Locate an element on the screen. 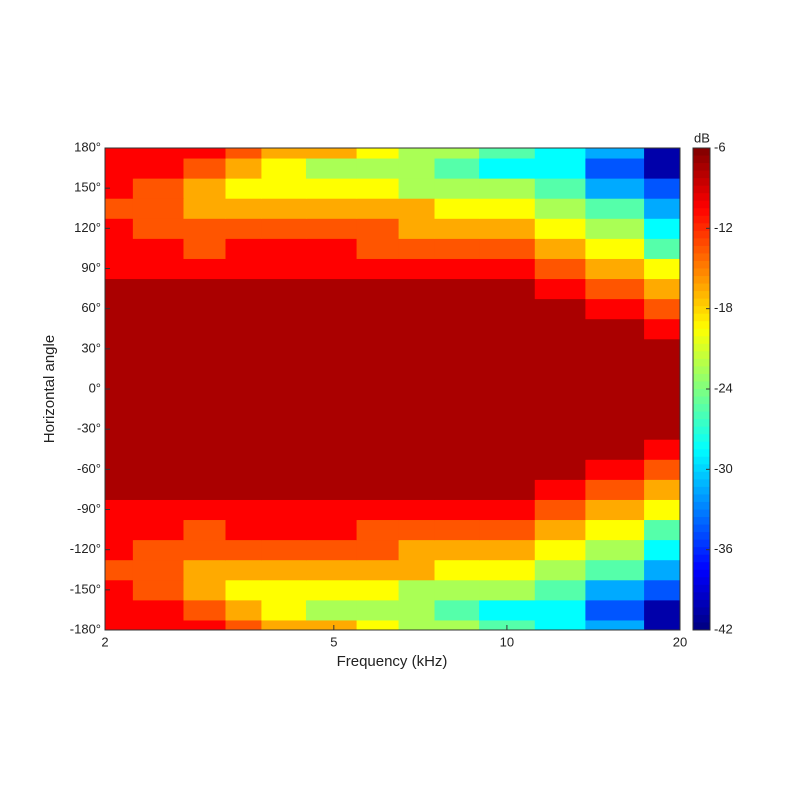  y-tick-label: 90° is located at coordinates (91, 267).